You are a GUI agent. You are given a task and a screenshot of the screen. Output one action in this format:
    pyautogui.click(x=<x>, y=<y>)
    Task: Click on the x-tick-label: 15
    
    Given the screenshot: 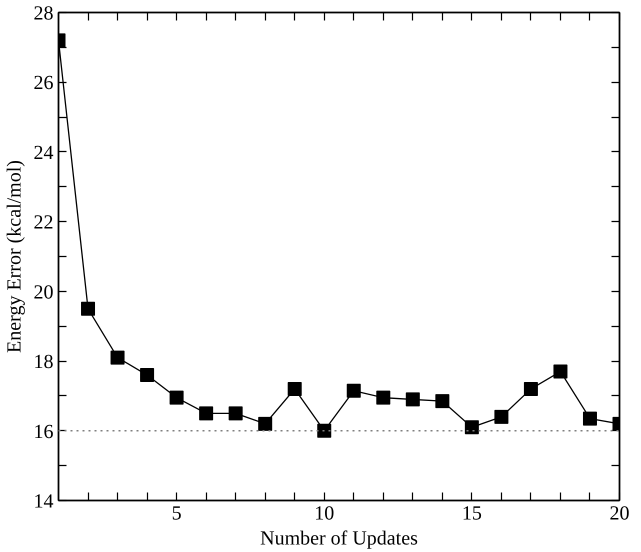 What is the action you would take?
    pyautogui.click(x=472, y=513)
    